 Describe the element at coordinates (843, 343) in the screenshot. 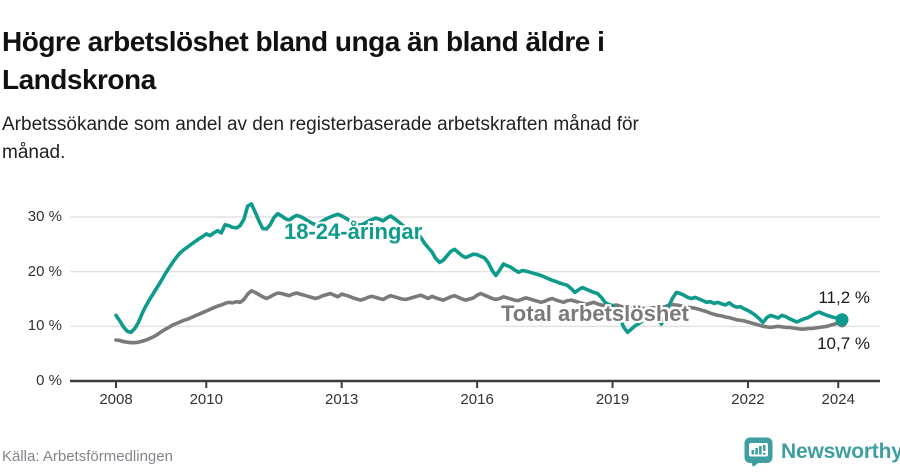

I see `end-value-label-total: 10,7 %` at that location.